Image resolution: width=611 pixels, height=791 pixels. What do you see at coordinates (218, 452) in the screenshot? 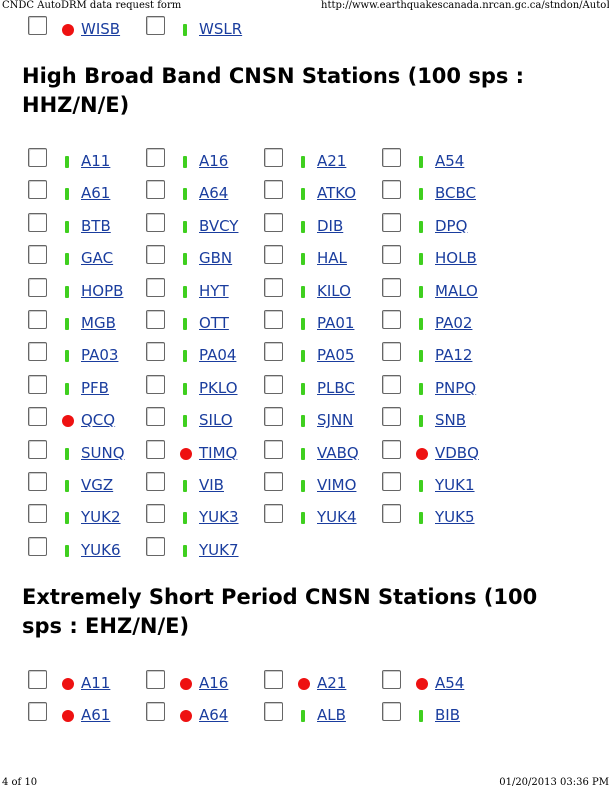
I see `station-link: TIMQ` at bounding box center [218, 452].